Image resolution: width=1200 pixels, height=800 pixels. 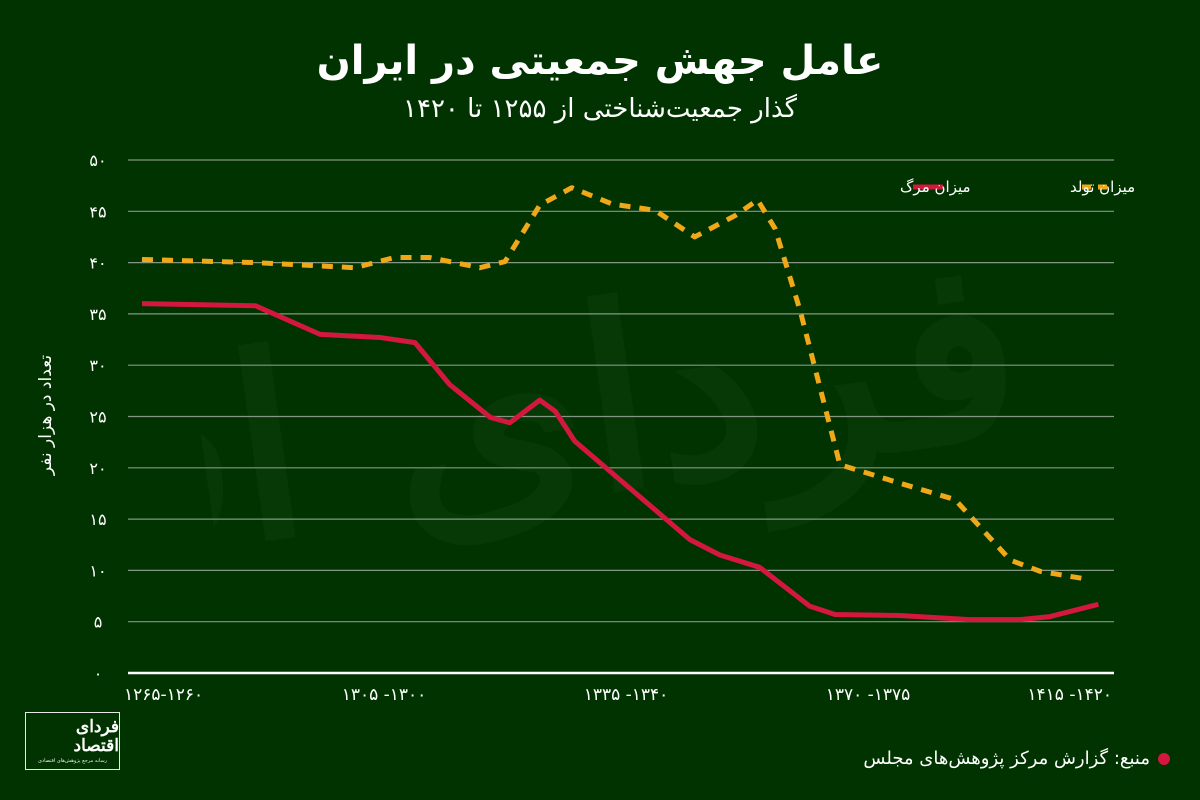 What do you see at coordinates (98, 622) in the screenshot?
I see `y-tick-label: ۵` at bounding box center [98, 622].